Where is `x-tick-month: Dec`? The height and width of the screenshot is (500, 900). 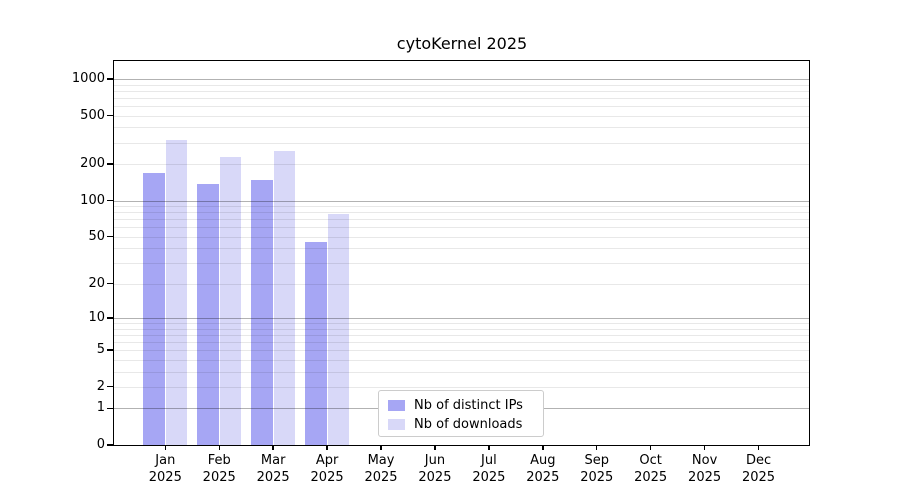 x-tick-month: Dec is located at coordinates (758, 460).